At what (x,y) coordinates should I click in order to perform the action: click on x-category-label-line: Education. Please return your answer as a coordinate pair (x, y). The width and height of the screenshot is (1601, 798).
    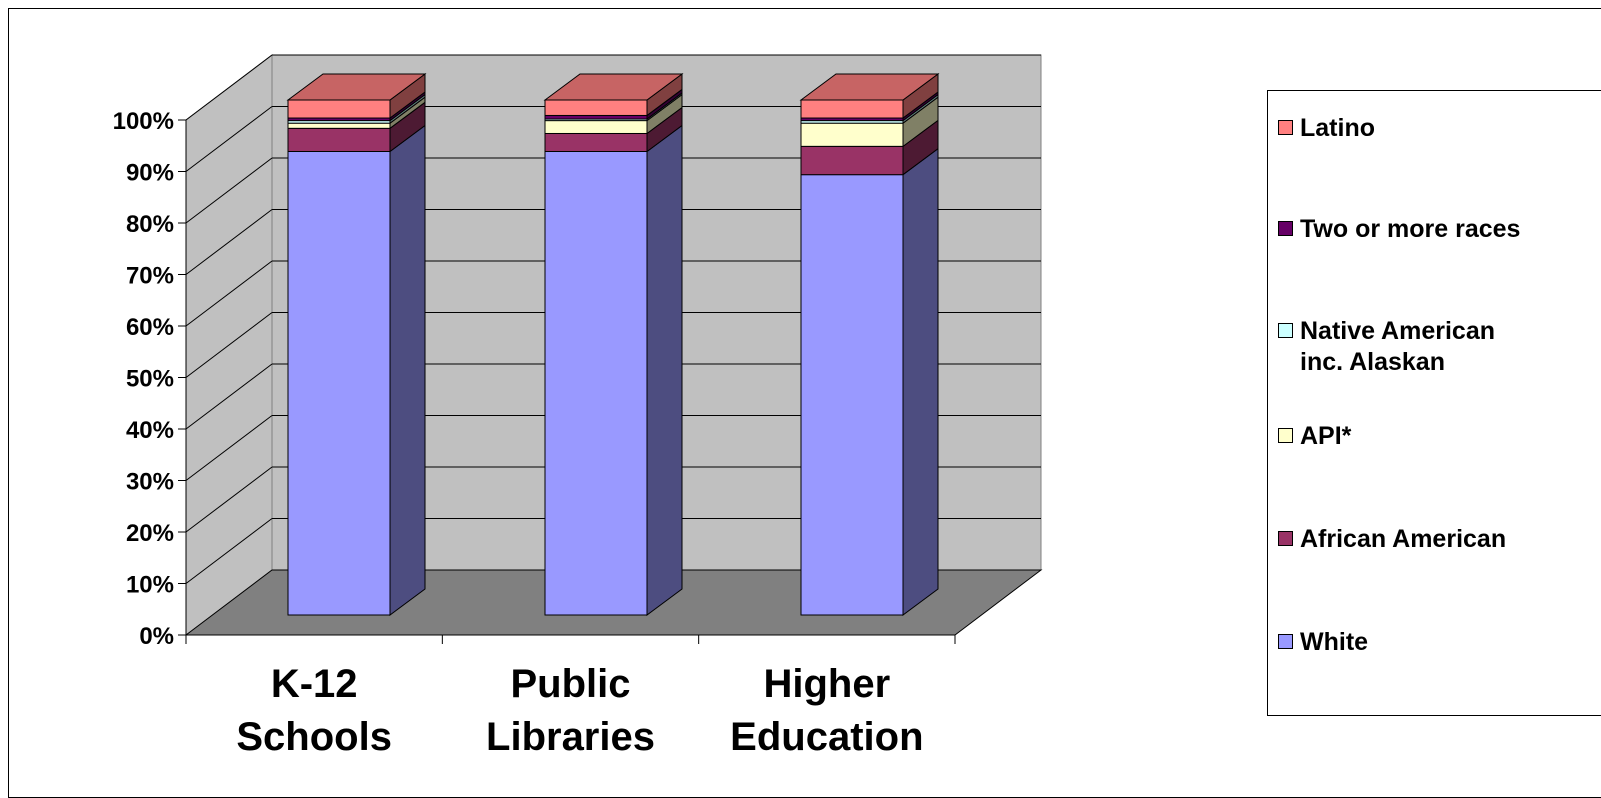
    Looking at the image, I should click on (826, 737).